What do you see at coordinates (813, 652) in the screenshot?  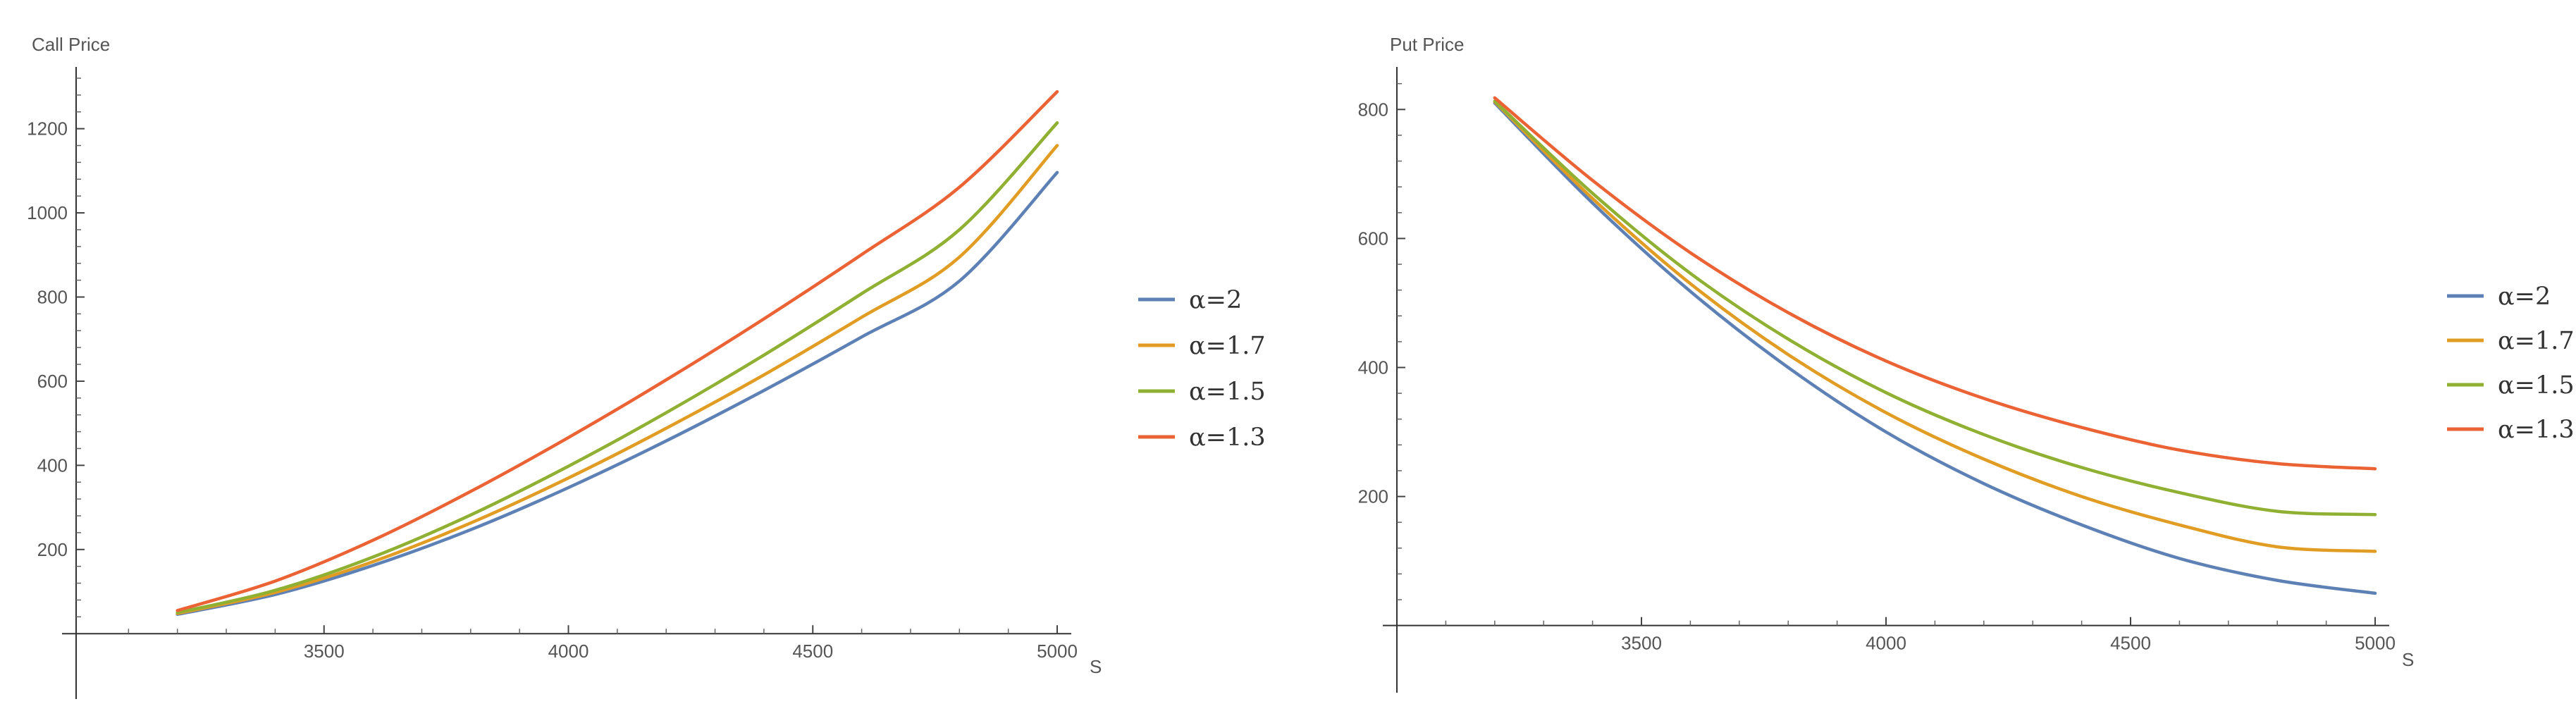 I see `call-x-tick-label: 4500` at bounding box center [813, 652].